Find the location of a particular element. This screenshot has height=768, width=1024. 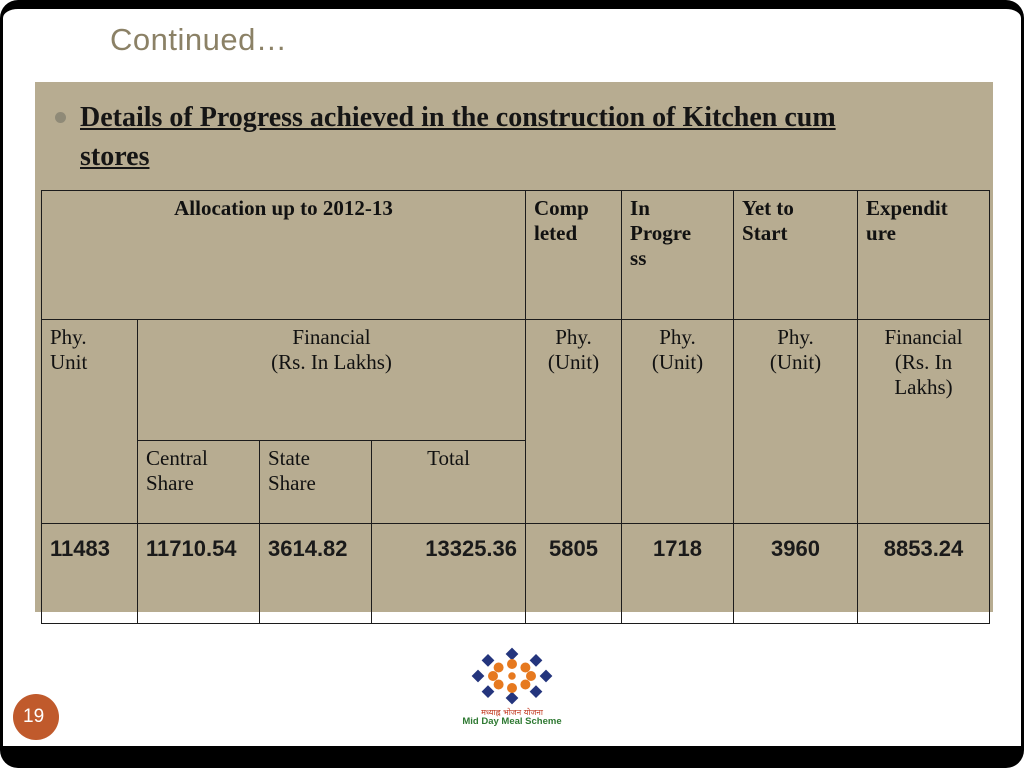

header-central-share: Central Share is located at coordinates (198, 482).